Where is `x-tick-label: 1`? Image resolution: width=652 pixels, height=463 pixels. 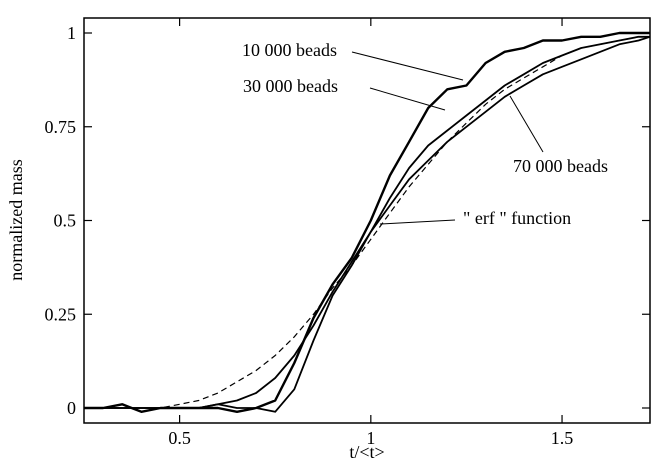
x-tick-label: 1 is located at coordinates (370, 438).